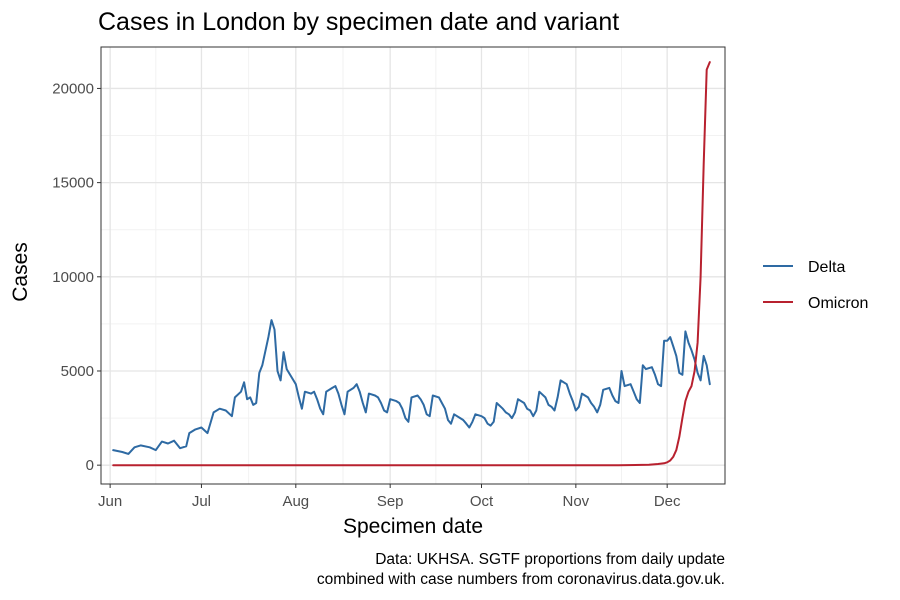  Describe the element at coordinates (73, 183) in the screenshot. I see `y-tick-label-15000: 15000` at that location.